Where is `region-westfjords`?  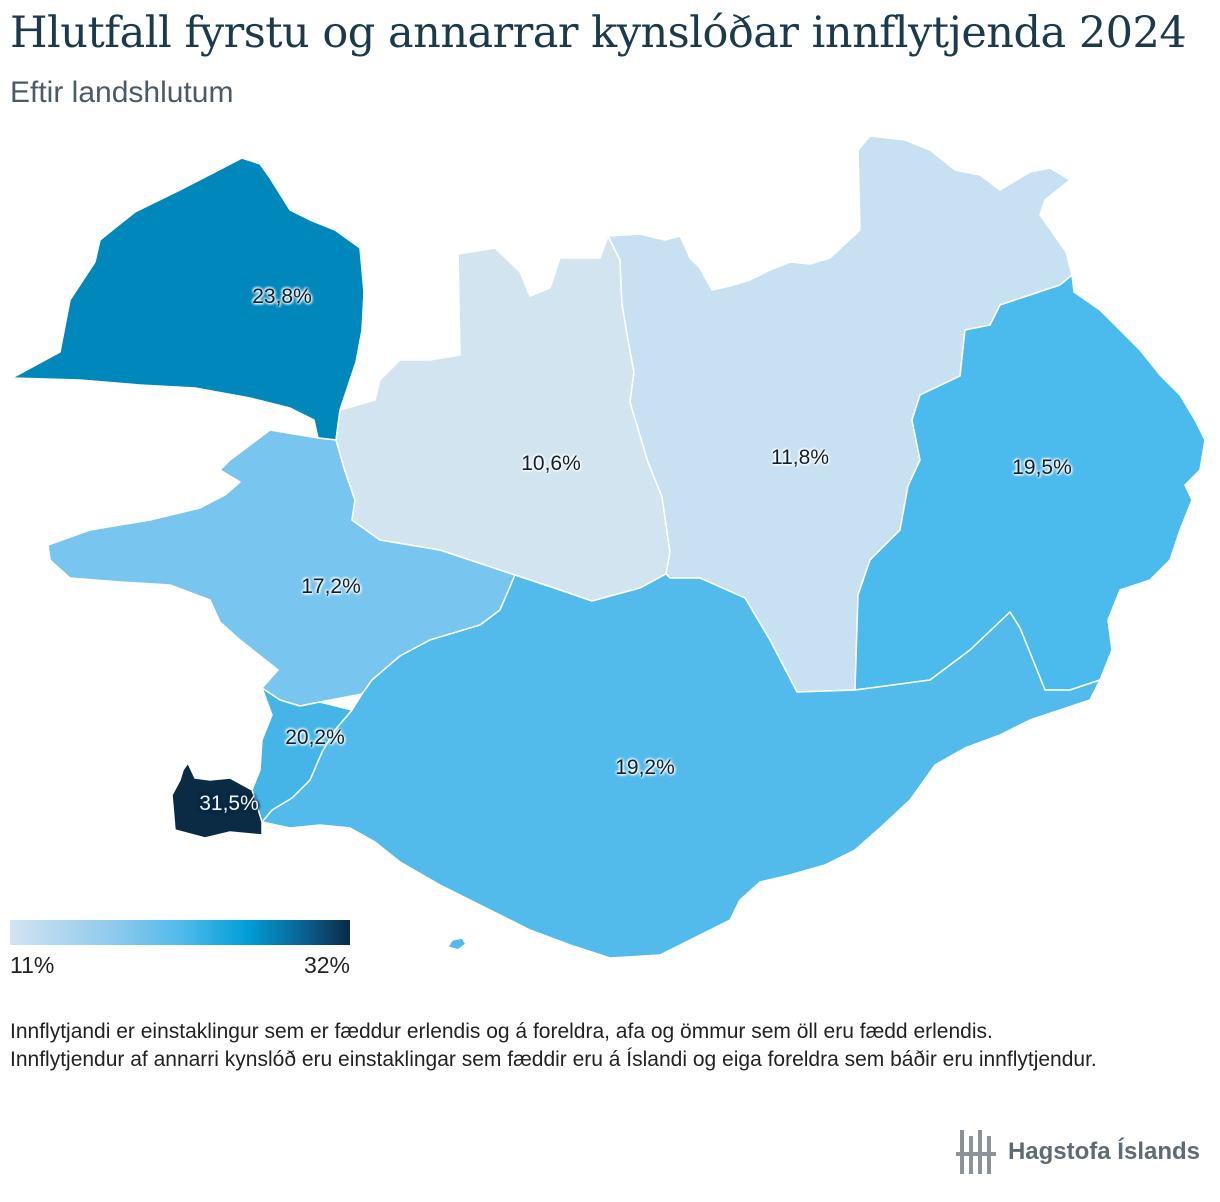
region-westfjords is located at coordinates (188, 299).